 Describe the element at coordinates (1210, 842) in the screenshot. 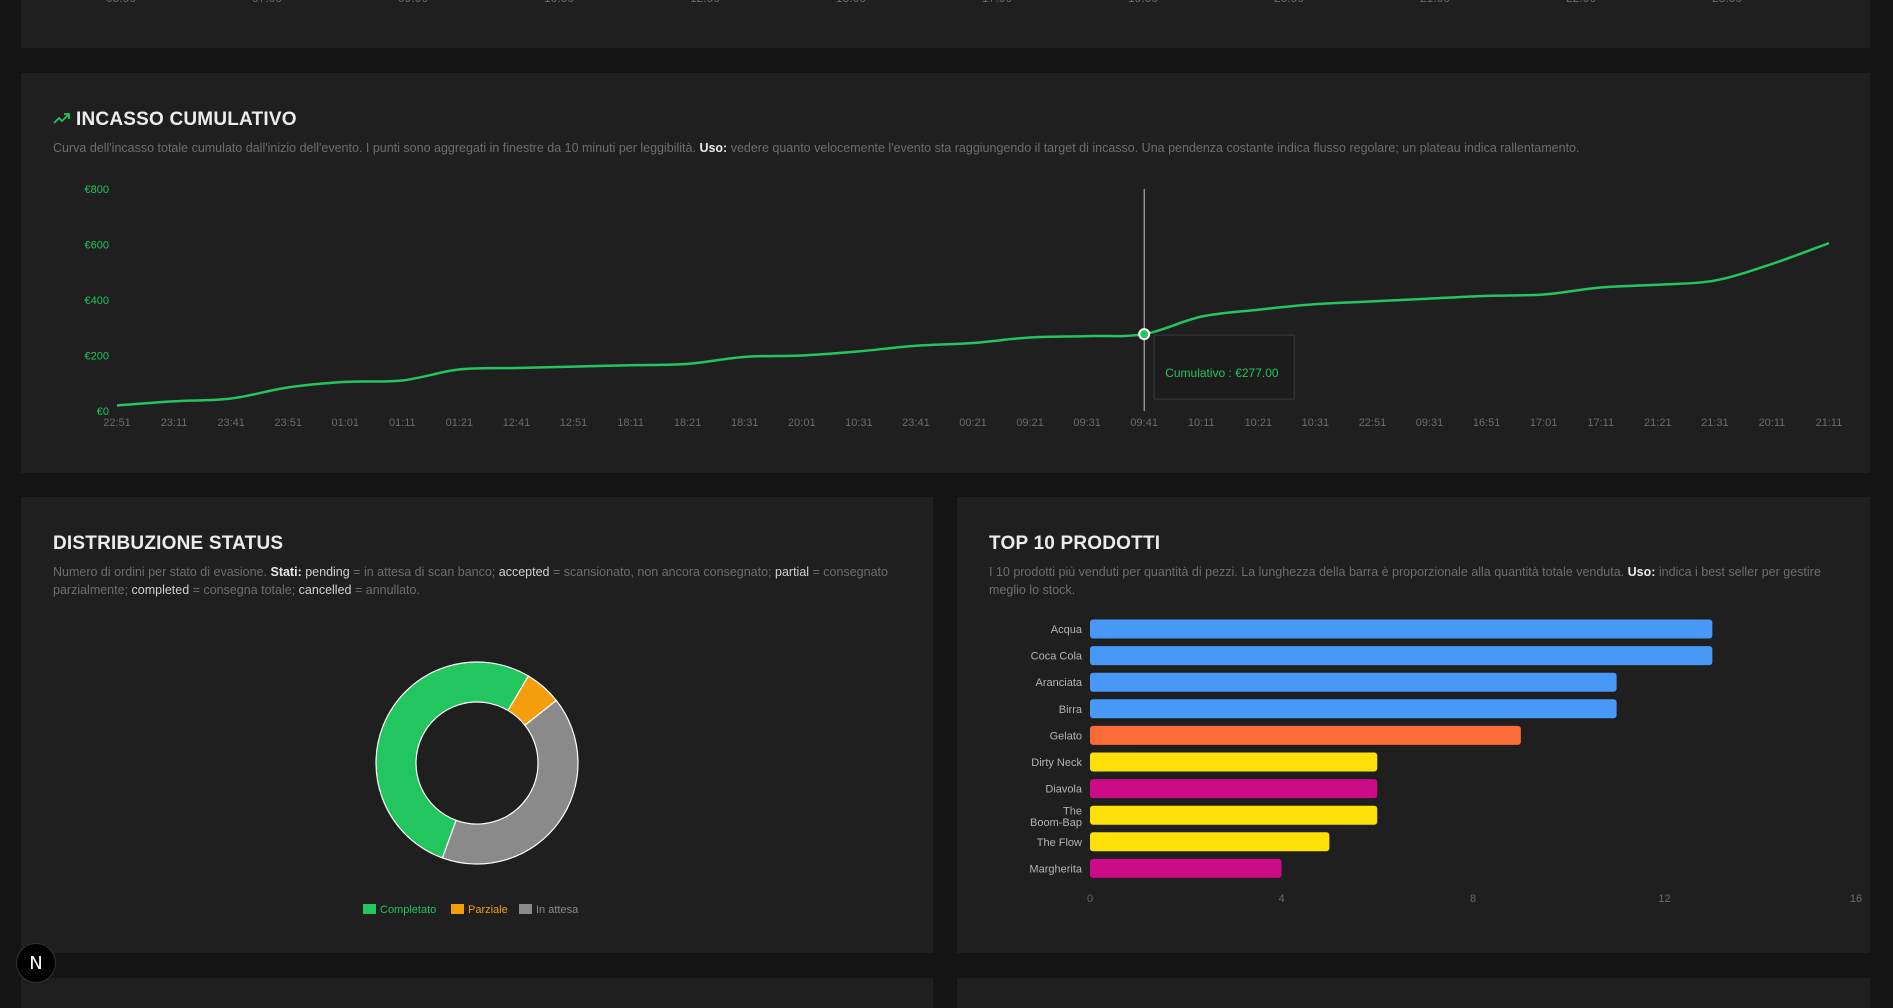

I see `bar-the-flow` at that location.